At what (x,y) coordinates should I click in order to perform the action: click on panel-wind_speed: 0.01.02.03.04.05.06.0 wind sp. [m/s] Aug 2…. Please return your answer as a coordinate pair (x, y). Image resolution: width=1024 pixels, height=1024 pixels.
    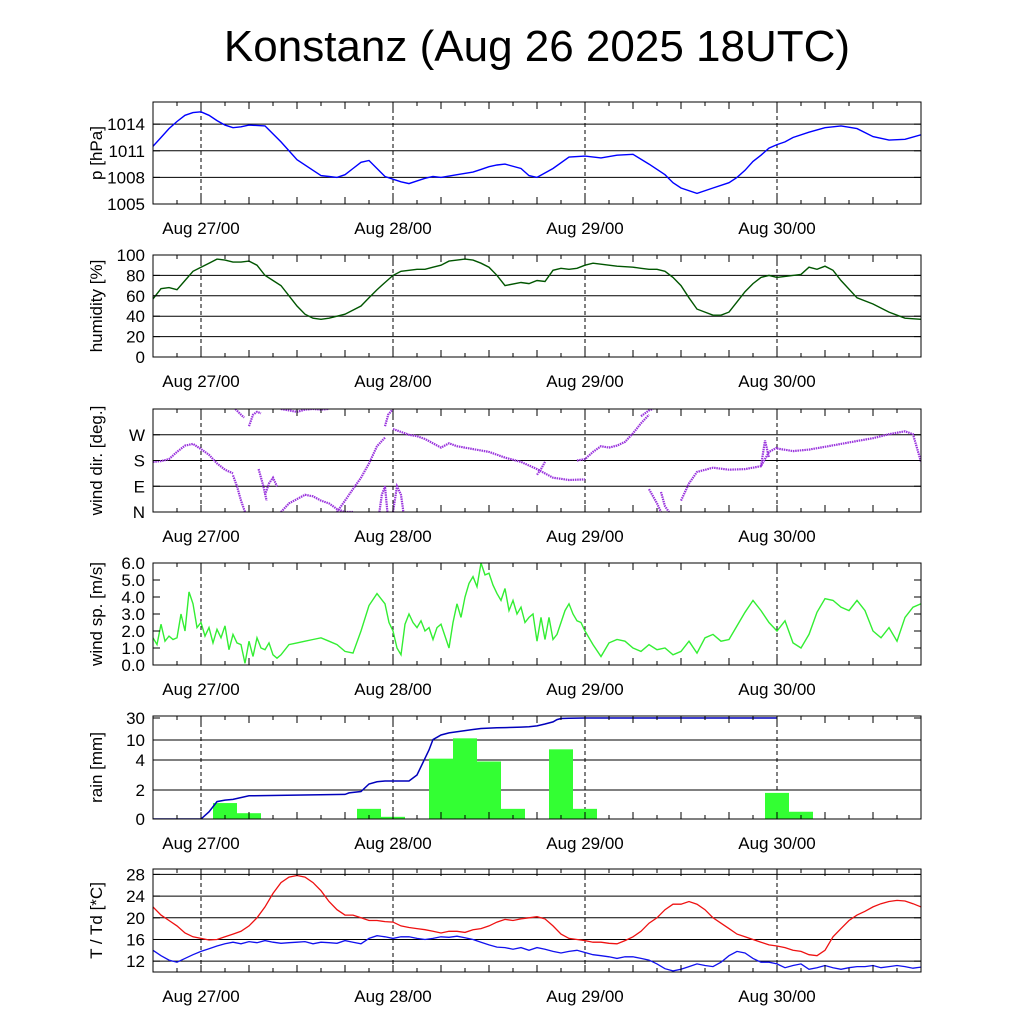
    Looking at the image, I should click on (504, 626).